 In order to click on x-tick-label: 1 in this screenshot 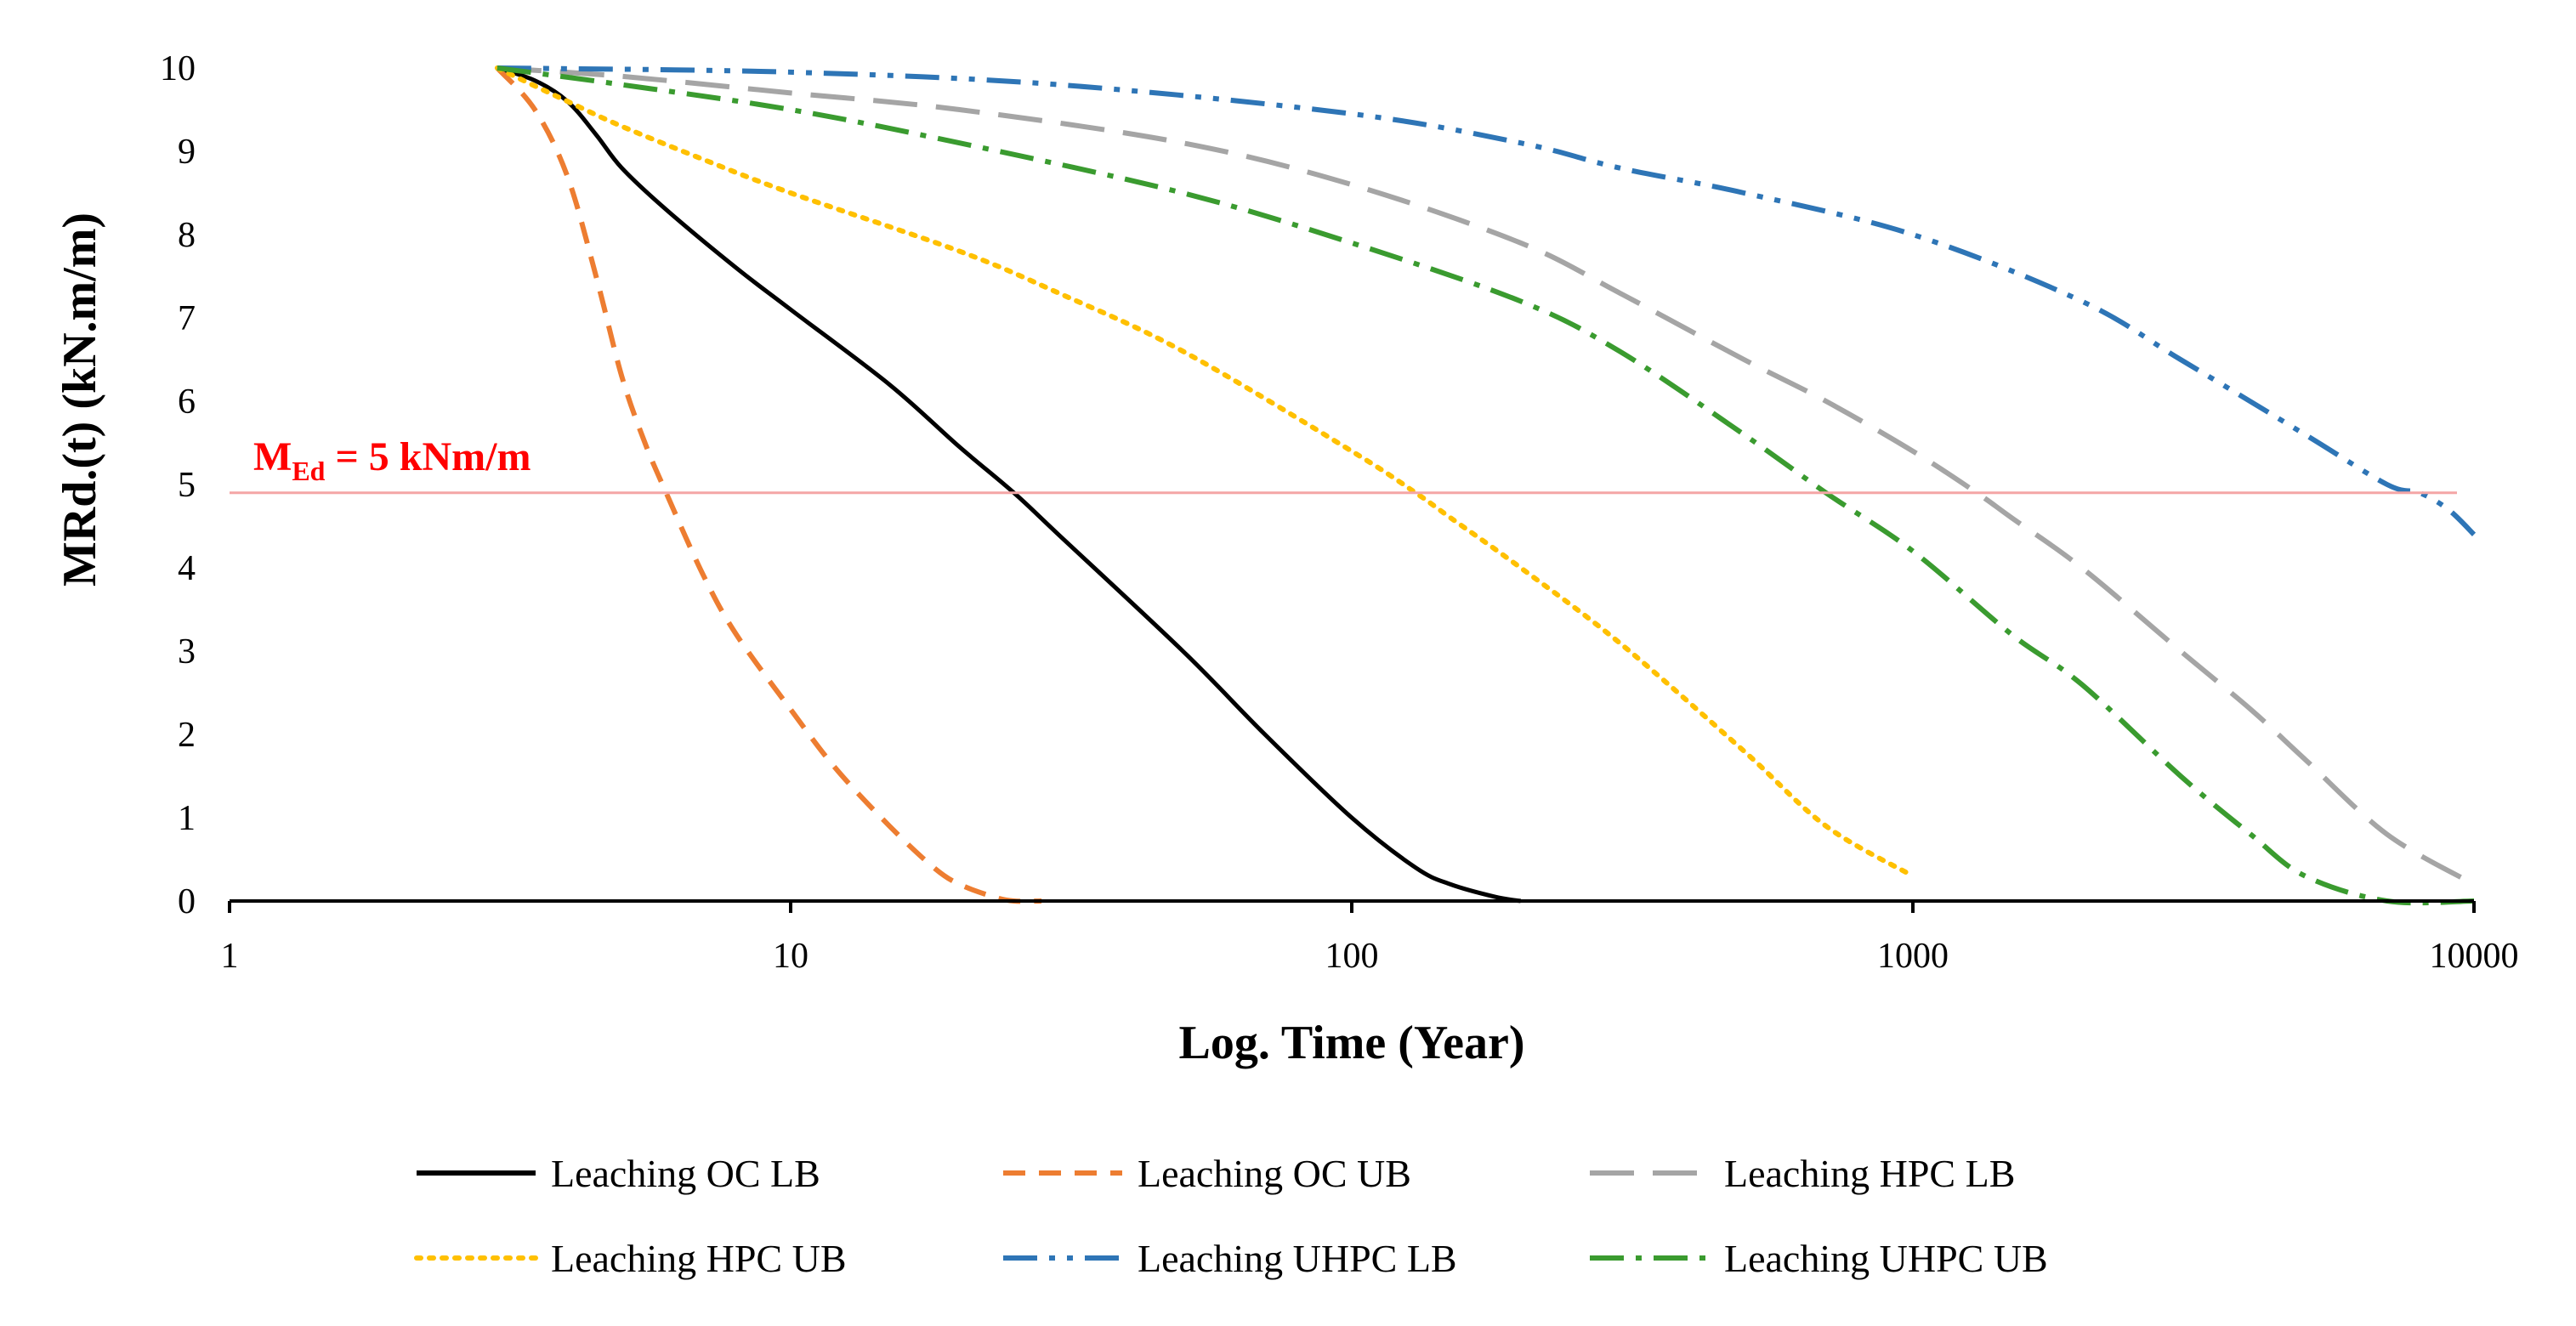, I will do `click(230, 956)`.